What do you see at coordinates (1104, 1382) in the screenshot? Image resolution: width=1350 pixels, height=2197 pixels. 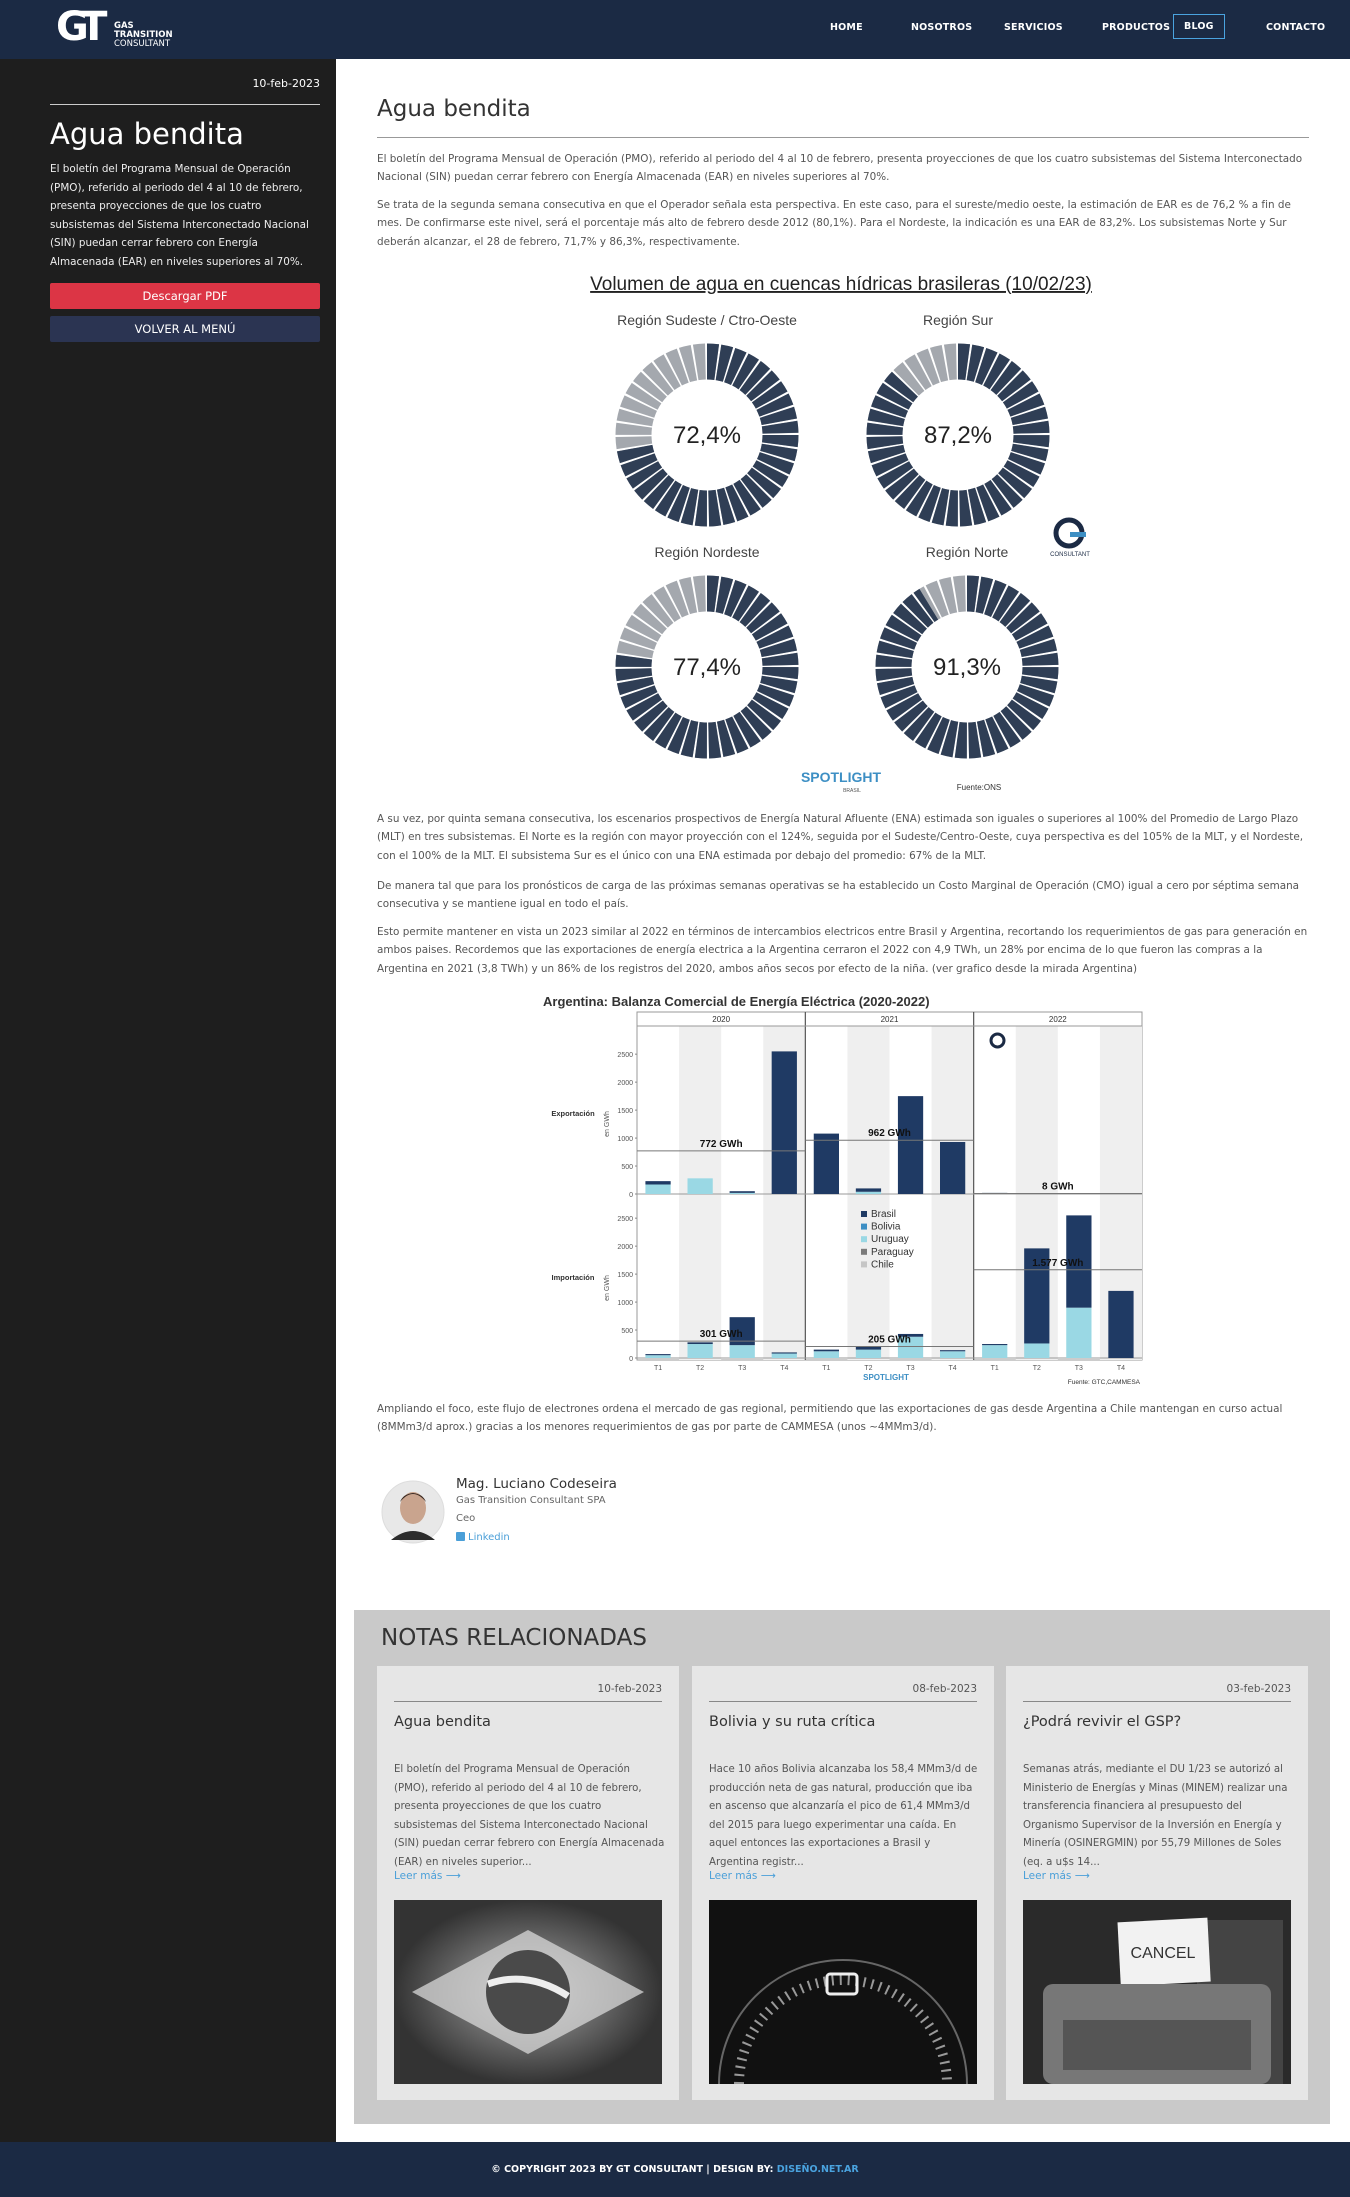 I see `source: Fuente: GTC,CAMMESA` at bounding box center [1104, 1382].